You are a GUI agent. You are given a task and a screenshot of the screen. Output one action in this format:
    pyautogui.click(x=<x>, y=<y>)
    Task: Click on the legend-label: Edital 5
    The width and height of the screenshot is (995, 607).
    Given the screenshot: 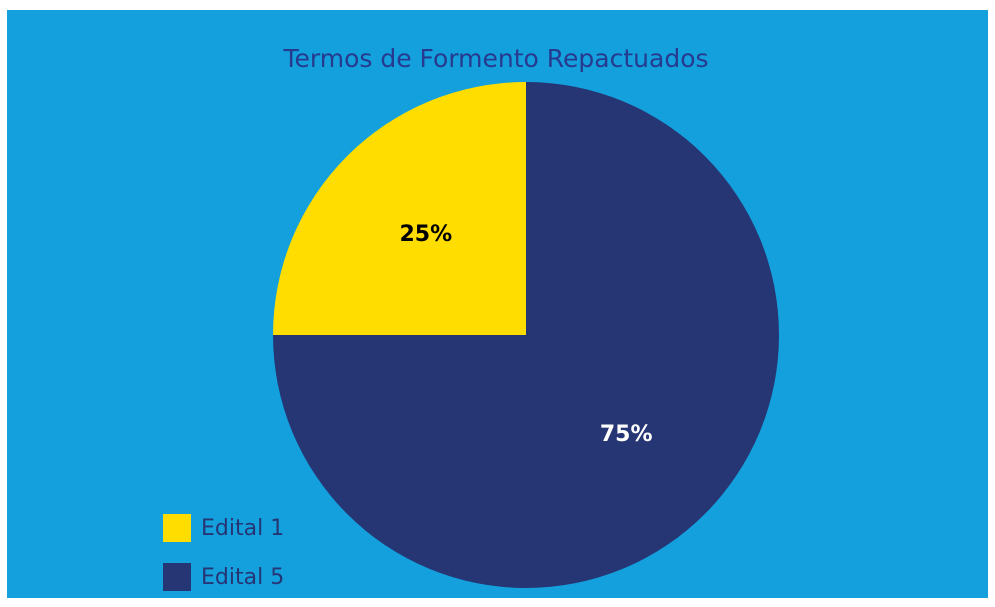 What is the action you would take?
    pyautogui.click(x=242, y=577)
    